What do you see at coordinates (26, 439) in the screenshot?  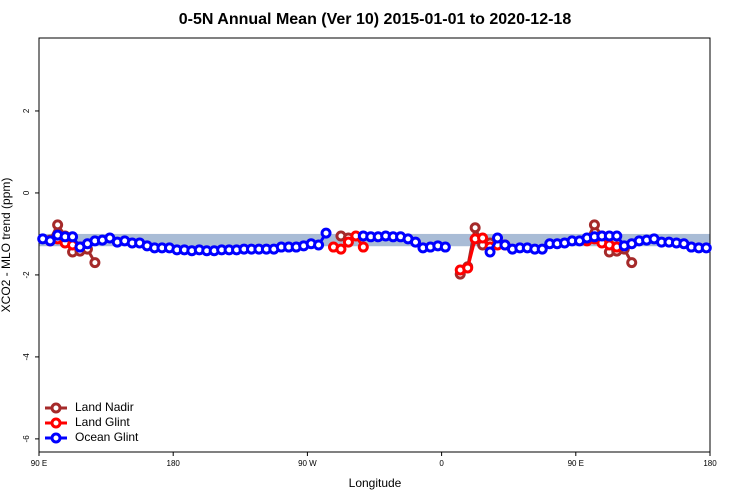 I see `y-tick-label: -6` at bounding box center [26, 439].